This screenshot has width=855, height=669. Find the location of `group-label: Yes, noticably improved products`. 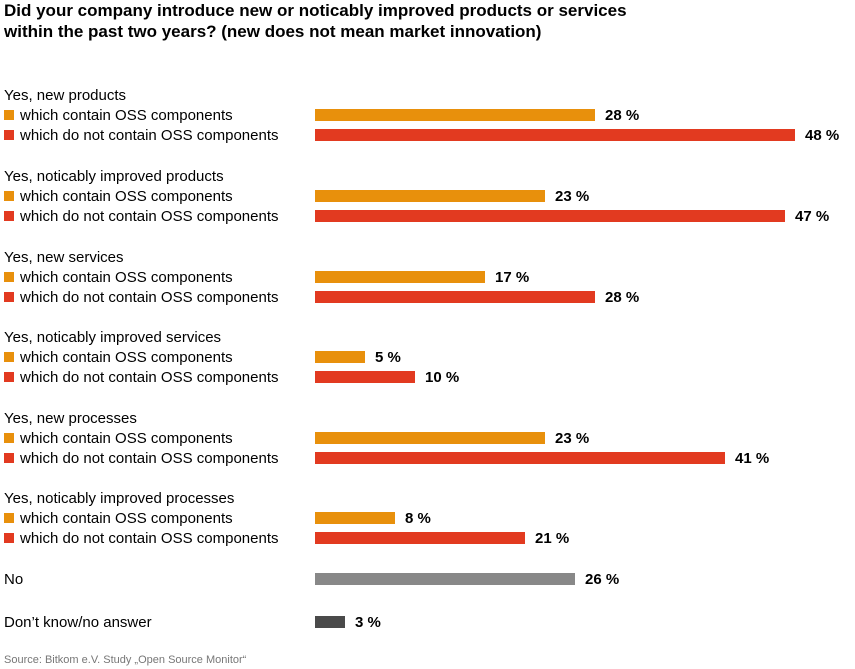

group-label: Yes, noticably improved products is located at coordinates (114, 176).